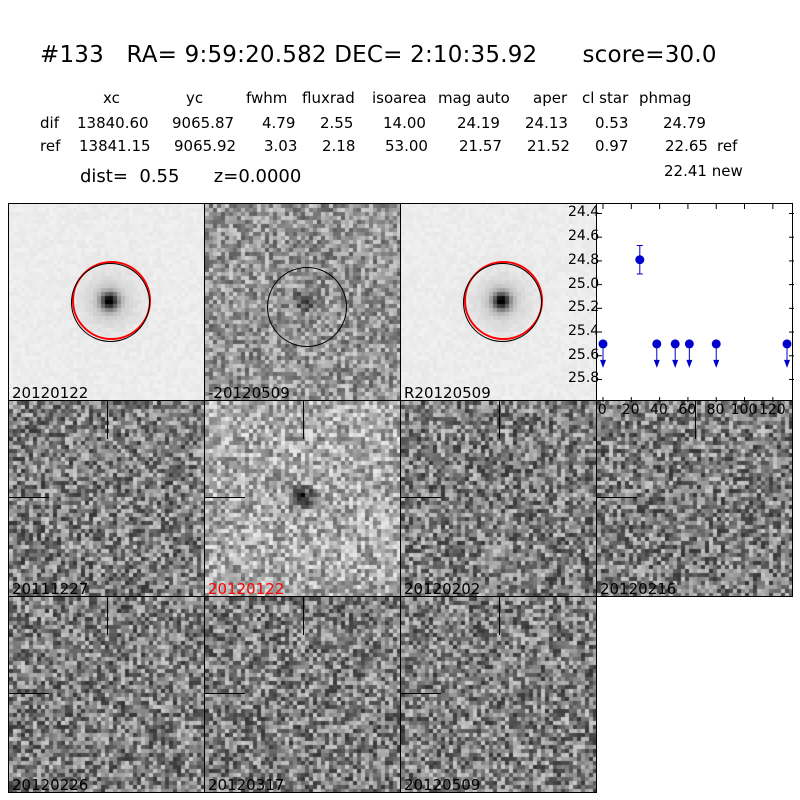 Image resolution: width=800 pixels, height=800 pixels. Describe the element at coordinates (203, 123) in the screenshot. I see `row-dif-yc: 9065.87` at that location.